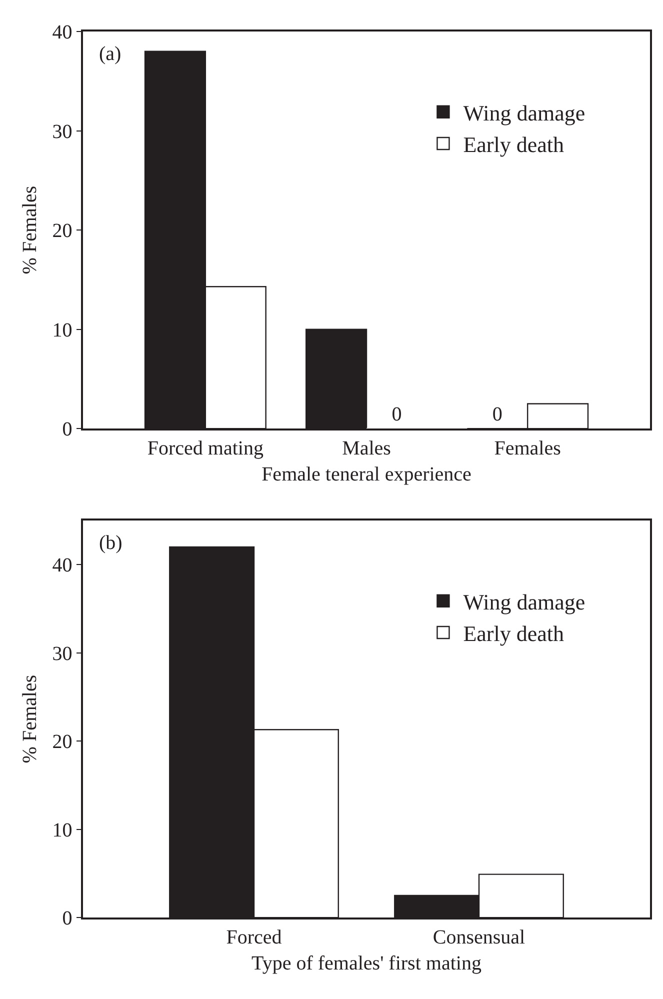 This screenshot has width=663, height=999. Describe the element at coordinates (367, 474) in the screenshot. I see `x-axis-title: Female teneral experience` at that location.